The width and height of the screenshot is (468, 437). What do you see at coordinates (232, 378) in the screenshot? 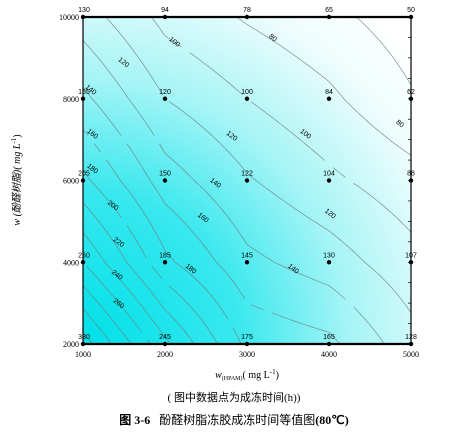
I see `x-axis-label-sub: (HPAM)` at bounding box center [232, 378].